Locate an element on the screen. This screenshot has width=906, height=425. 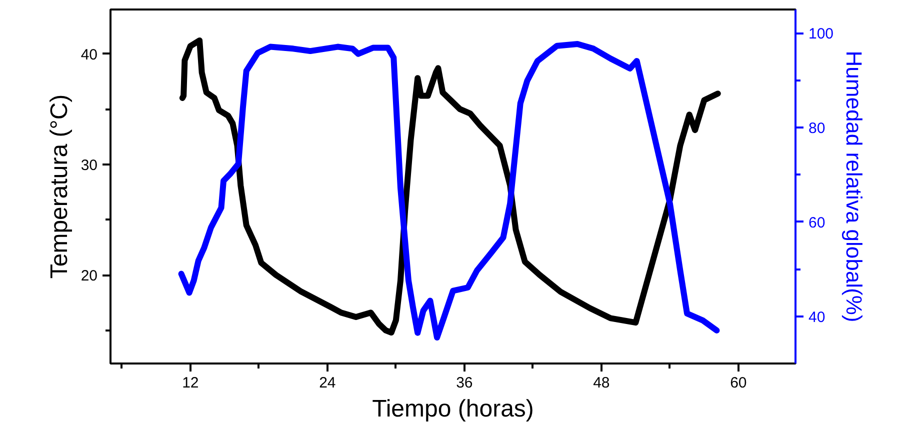
y2-tick-label: 100 is located at coordinates (821, 34).